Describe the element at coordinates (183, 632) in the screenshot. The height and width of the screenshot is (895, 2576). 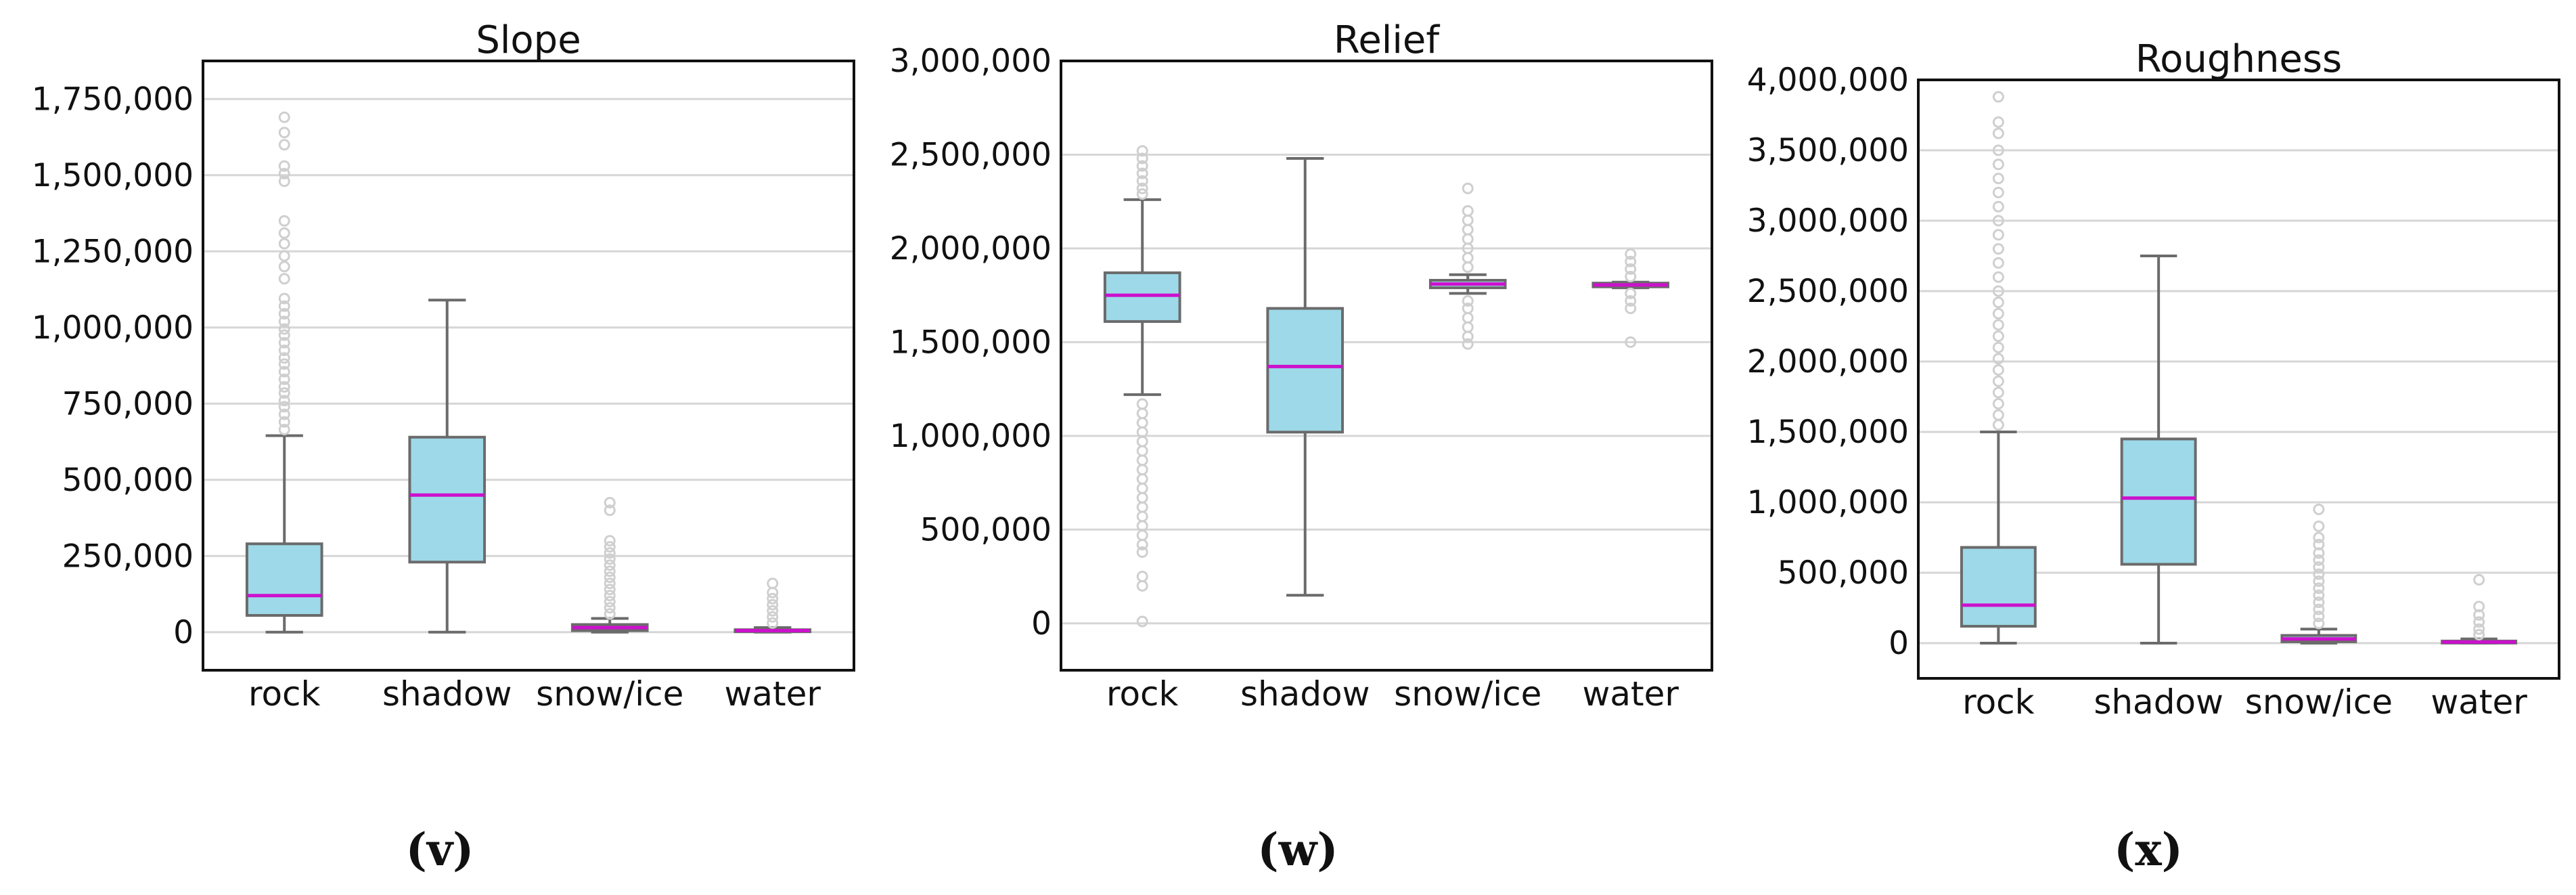
I see `y-tick-label: 0` at that location.